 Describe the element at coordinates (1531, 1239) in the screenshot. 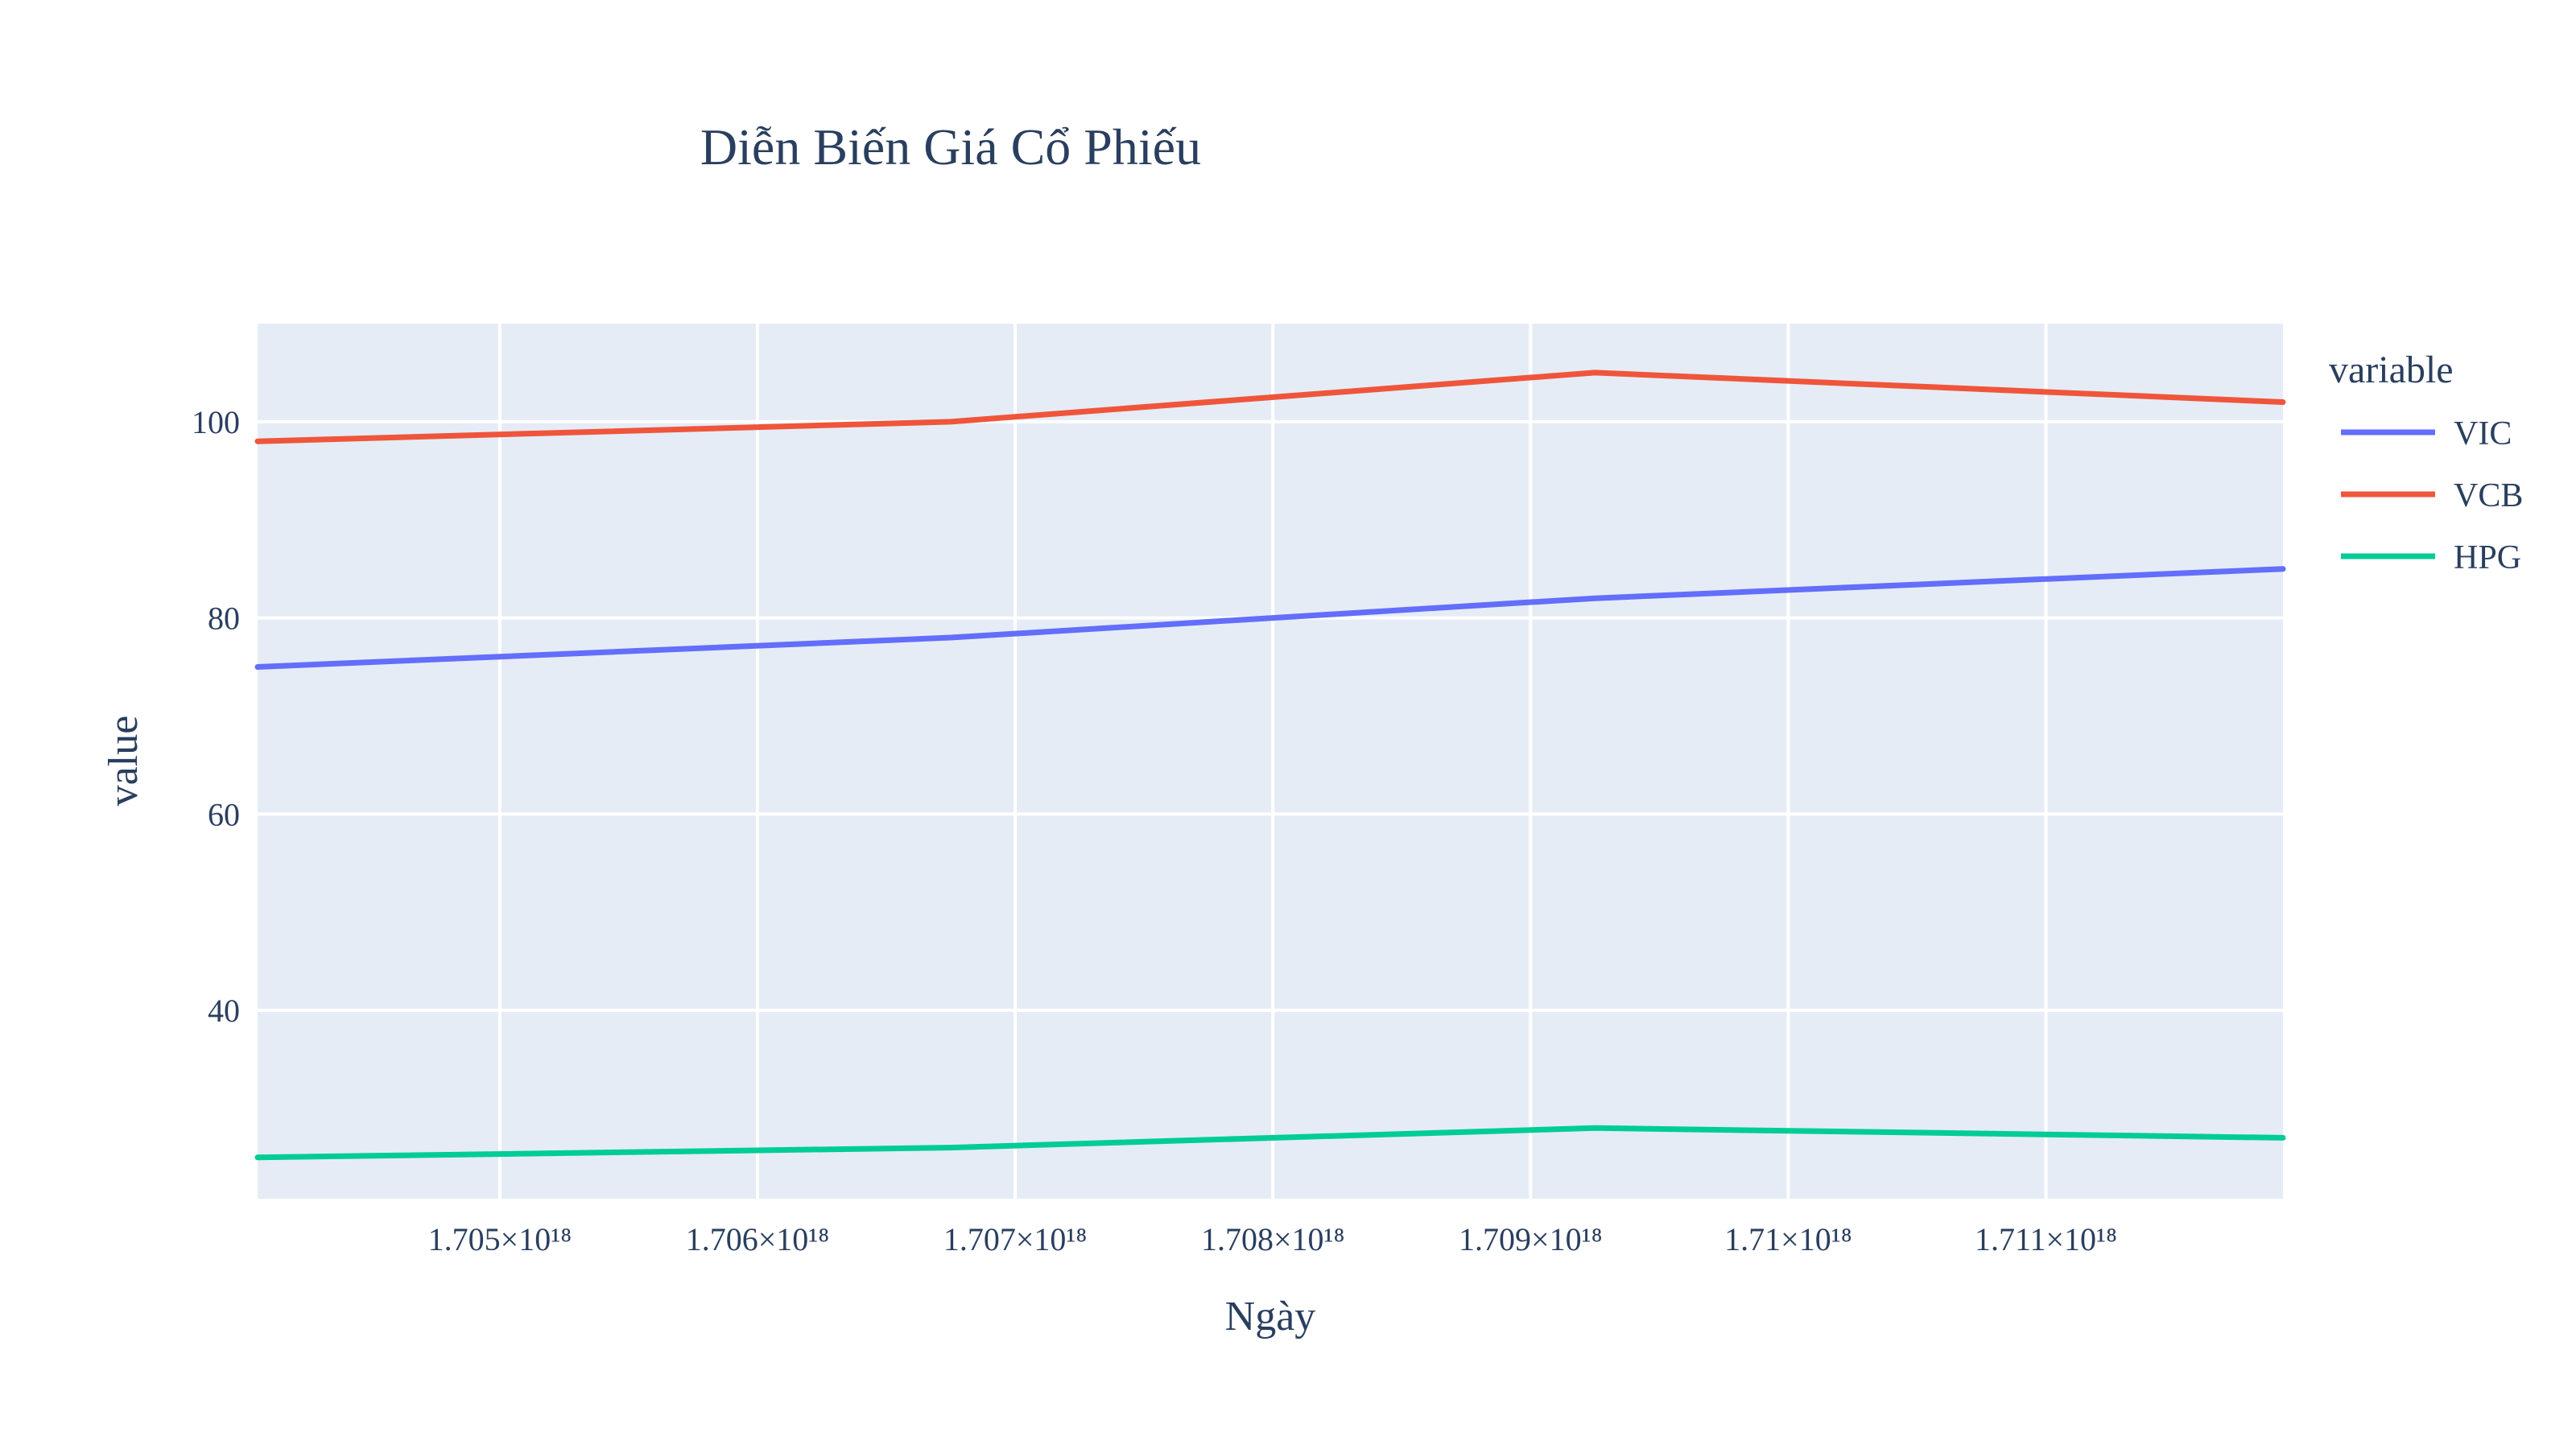

I see `x-tick-label: 1.709×10¹⁸` at that location.